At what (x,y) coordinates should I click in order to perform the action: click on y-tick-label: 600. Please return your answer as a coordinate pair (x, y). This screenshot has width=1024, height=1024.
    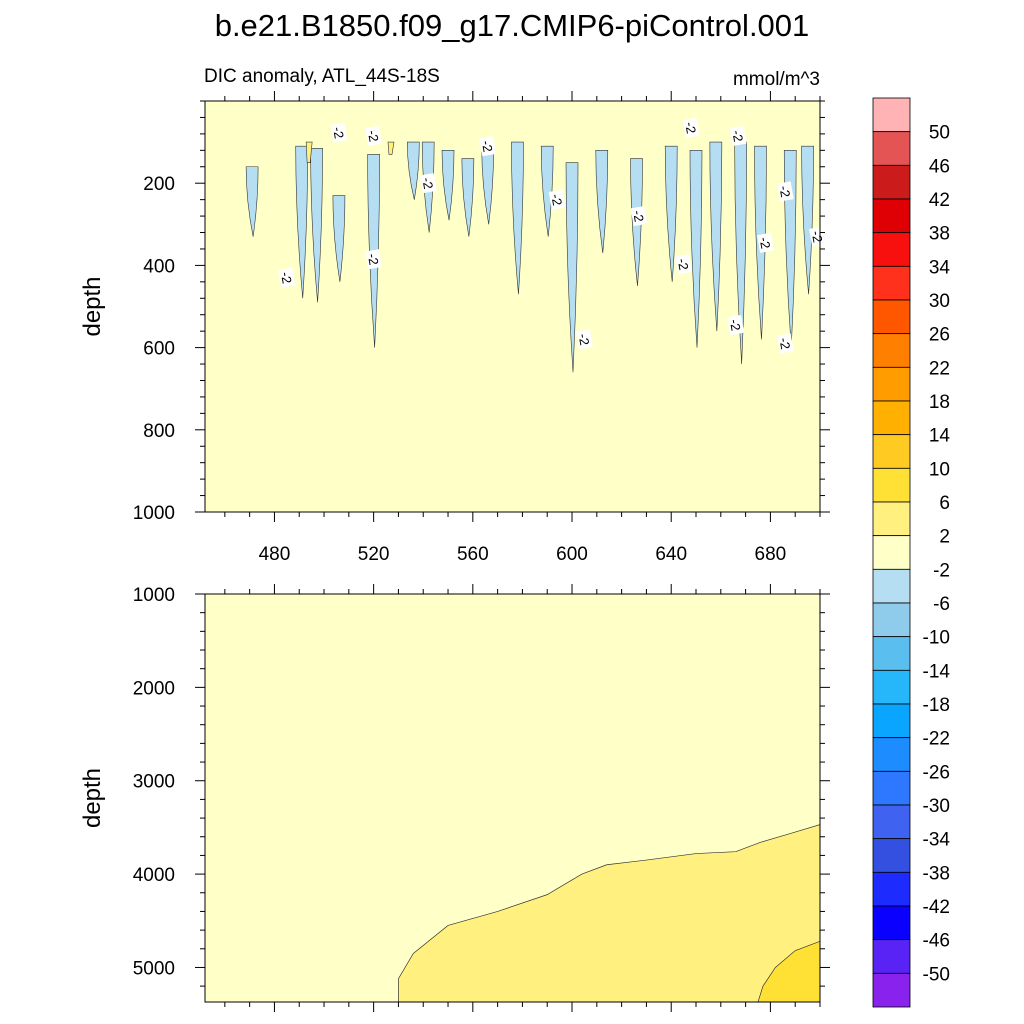
    Looking at the image, I should click on (159, 349).